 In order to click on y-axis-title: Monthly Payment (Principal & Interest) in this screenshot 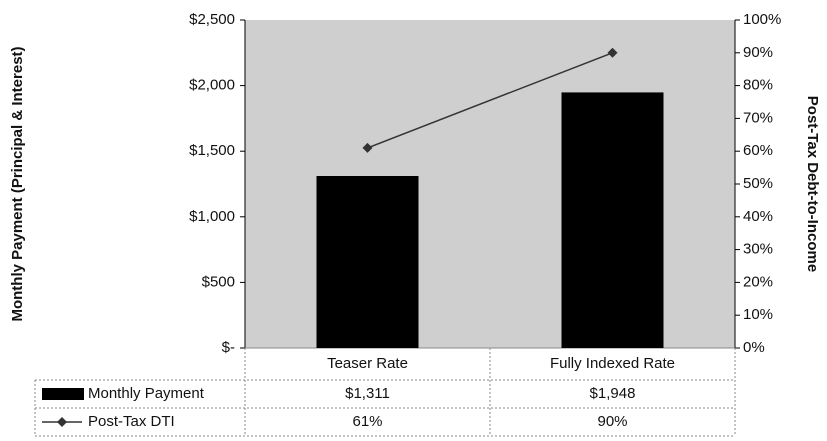, I will do `click(17, 183)`.